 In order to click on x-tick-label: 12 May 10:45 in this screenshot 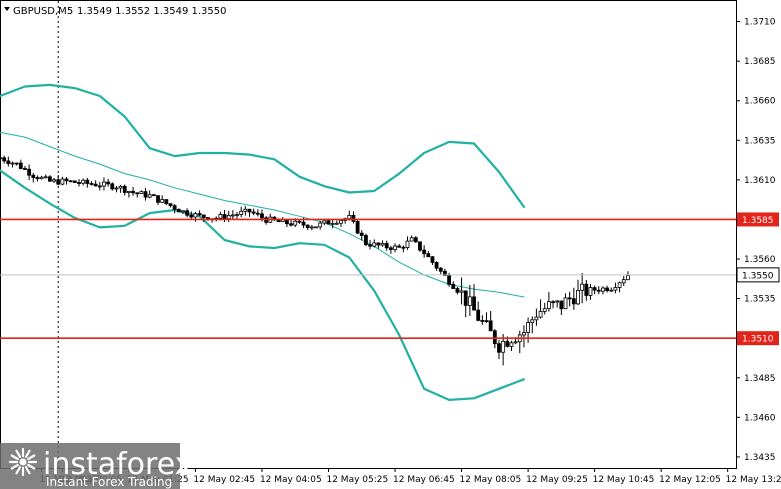, I will do `click(624, 480)`.